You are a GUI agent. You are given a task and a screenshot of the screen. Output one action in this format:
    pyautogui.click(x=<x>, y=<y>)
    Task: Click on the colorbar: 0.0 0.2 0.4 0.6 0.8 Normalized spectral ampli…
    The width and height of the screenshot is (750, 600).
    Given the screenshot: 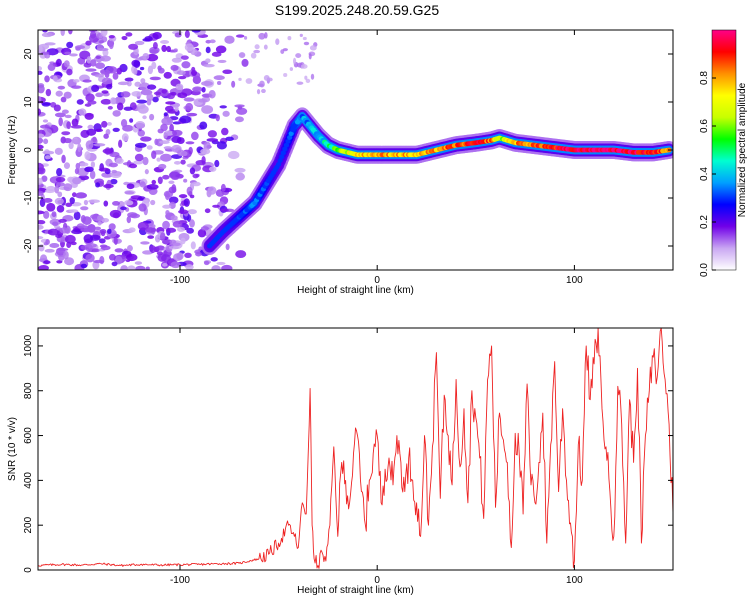 What is the action you would take?
    pyautogui.click(x=723, y=153)
    